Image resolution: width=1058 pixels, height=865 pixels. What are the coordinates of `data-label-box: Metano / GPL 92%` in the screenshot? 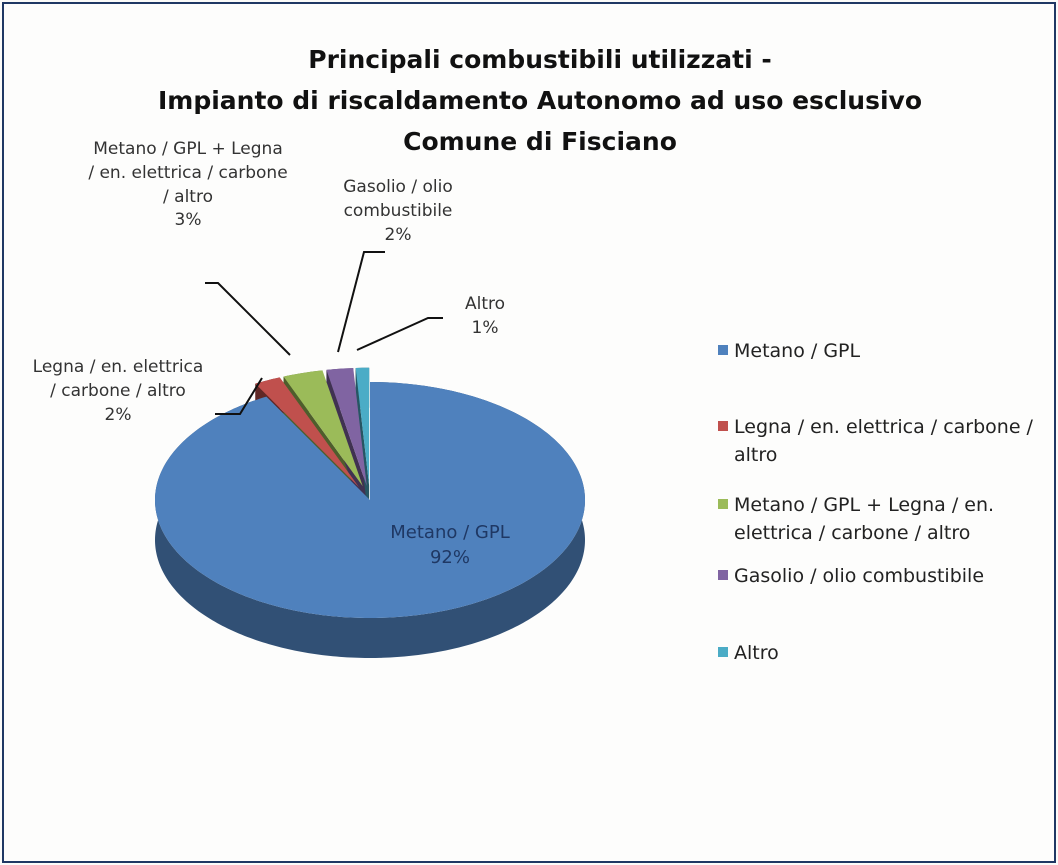 It's located at (450, 545).